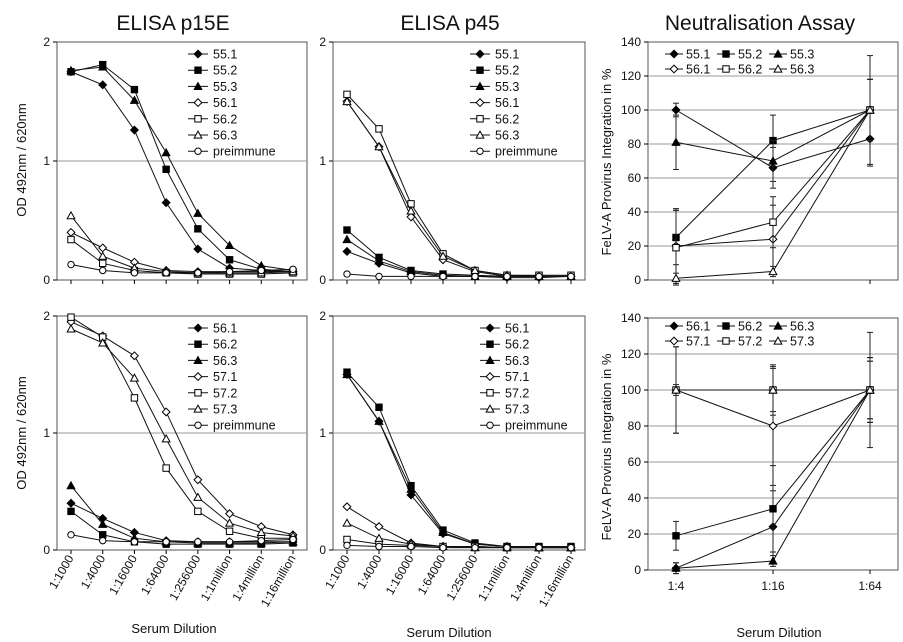 This screenshot has width=903, height=642. What do you see at coordinates (760, 23) in the screenshot?
I see `col3-title: Neutralisation Assay` at bounding box center [760, 23].